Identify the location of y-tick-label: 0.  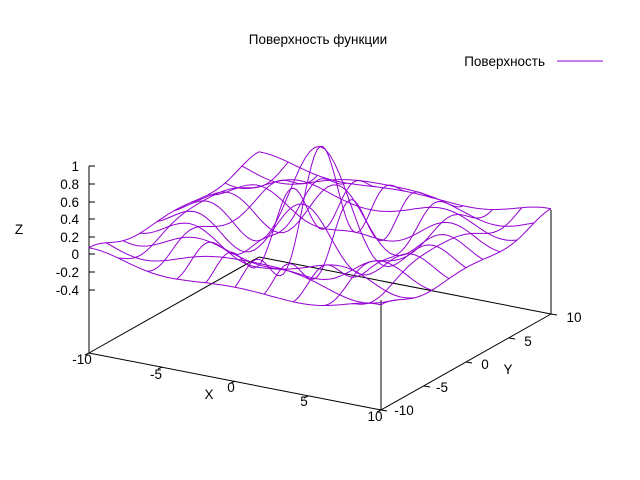
(485, 364).